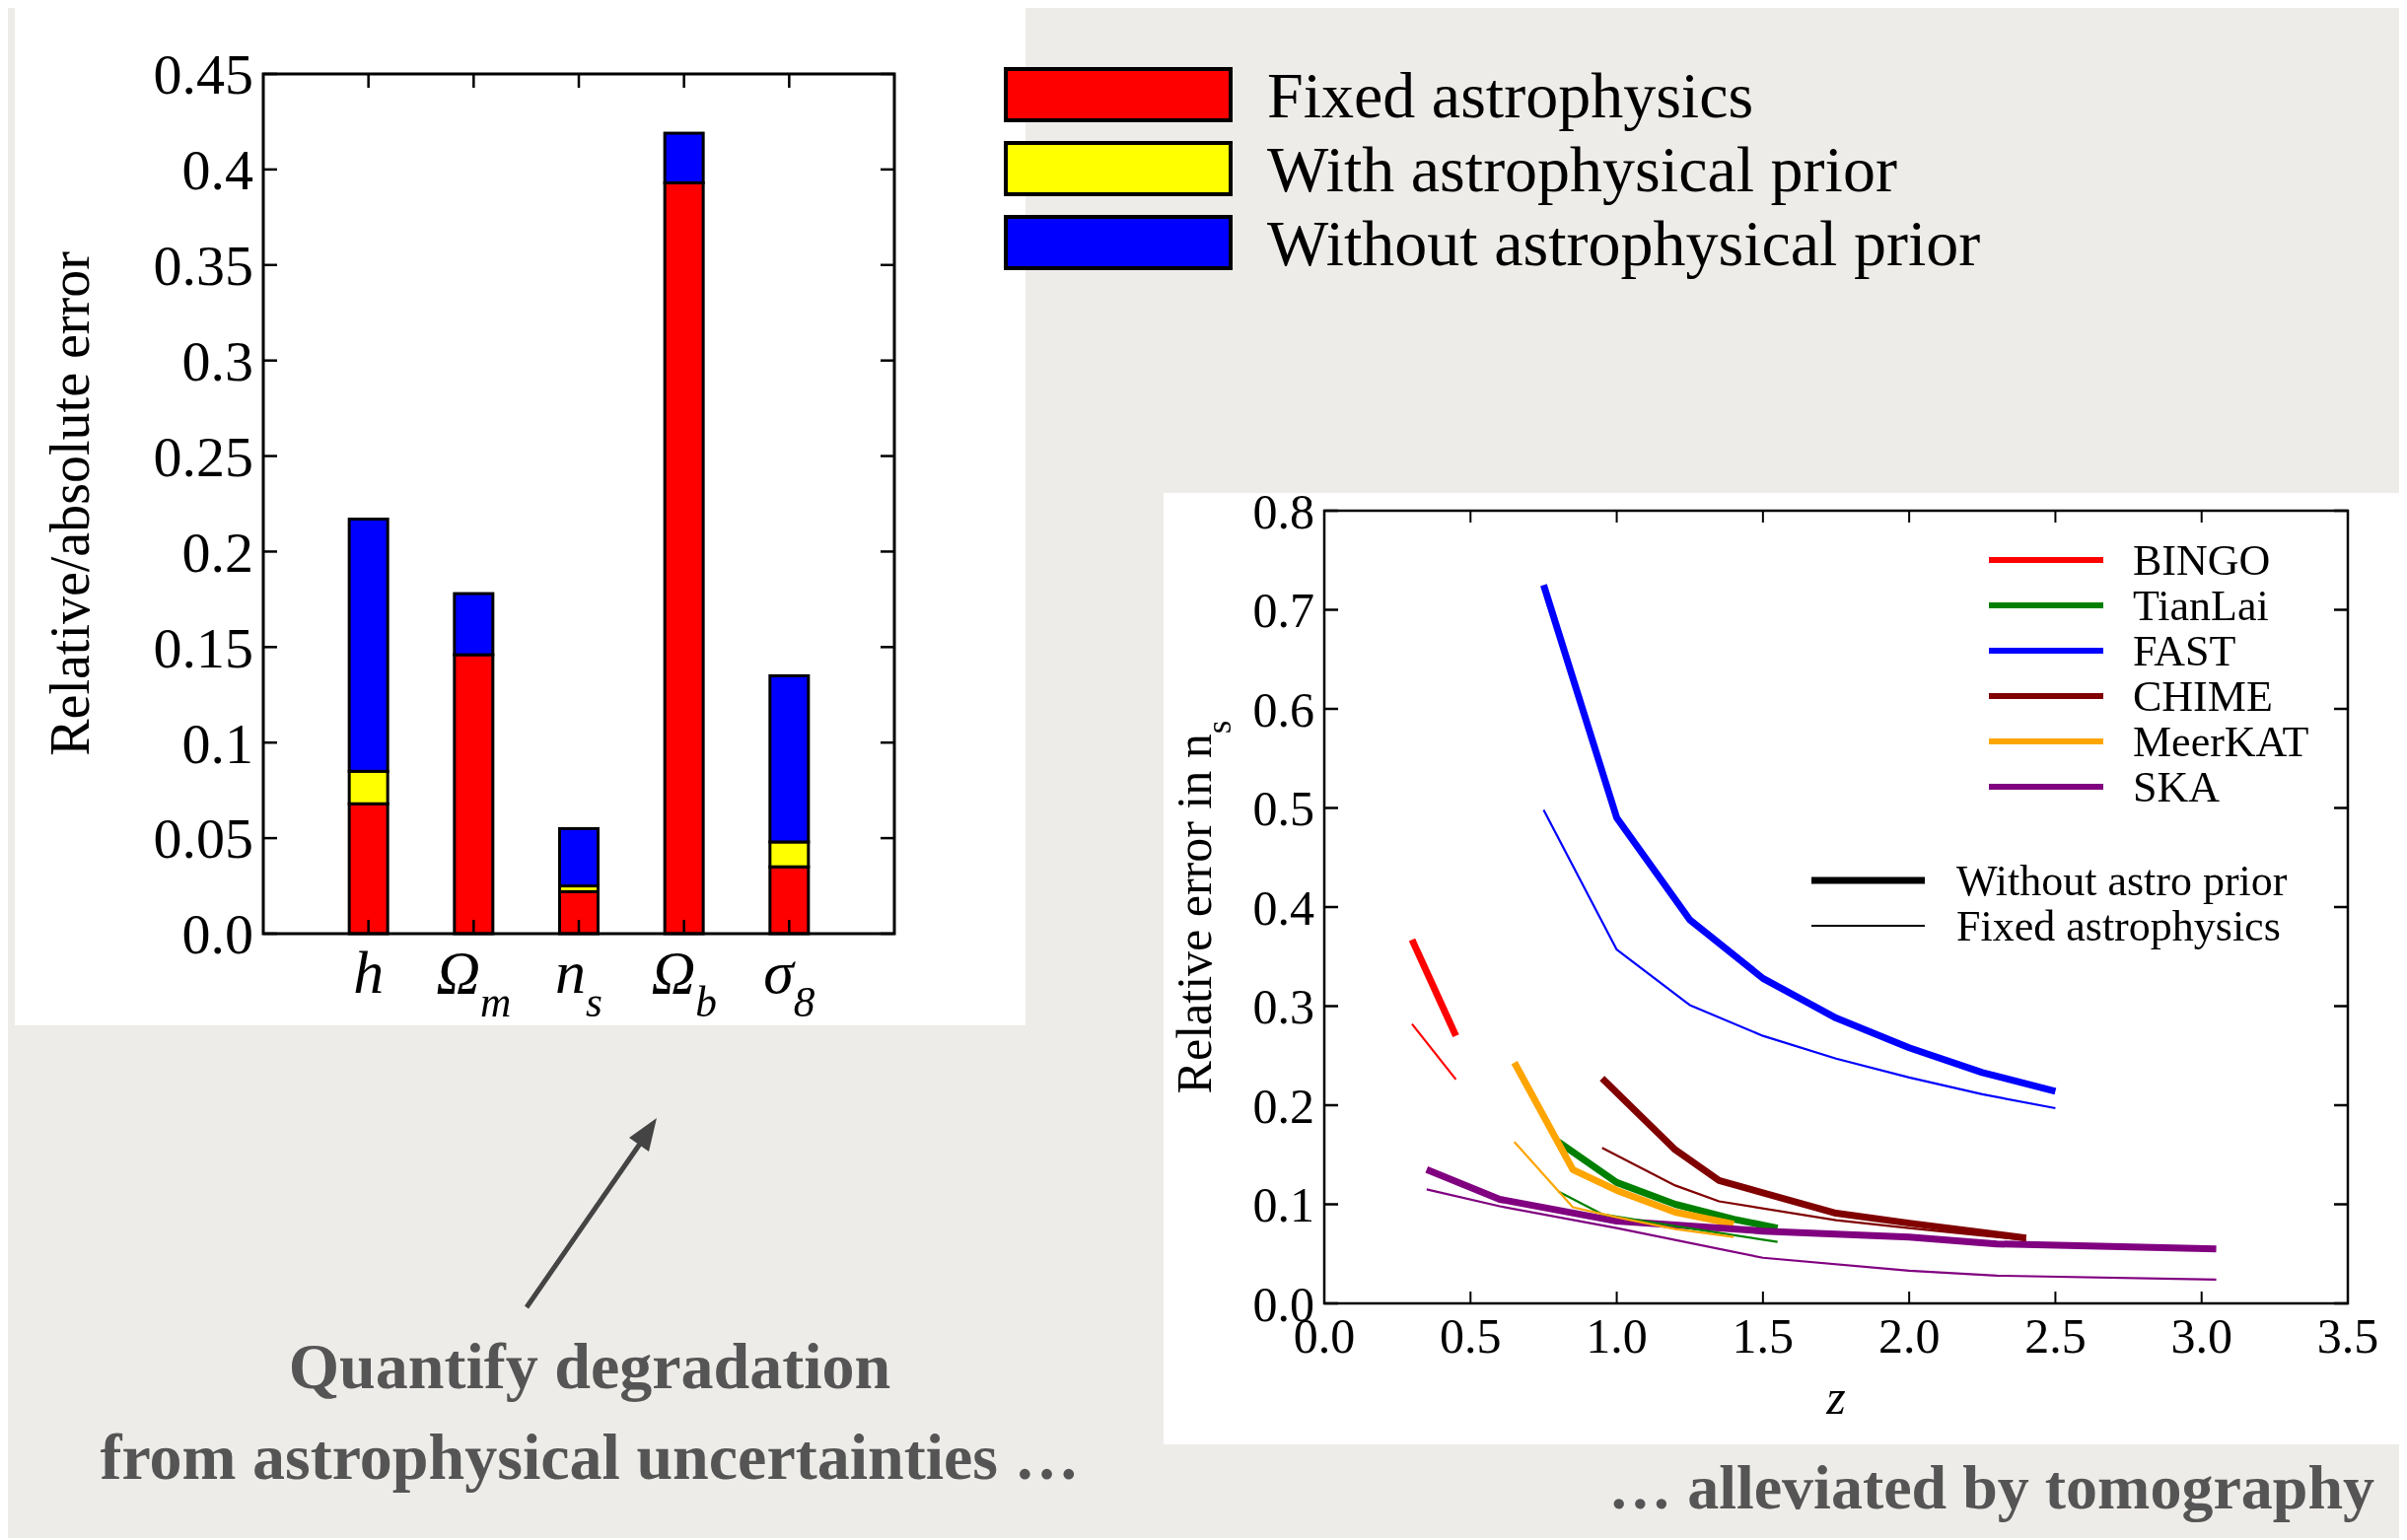 The width and height of the screenshot is (2407, 1540). What do you see at coordinates (2122, 881) in the screenshot?
I see `annotation: Without astro prior` at bounding box center [2122, 881].